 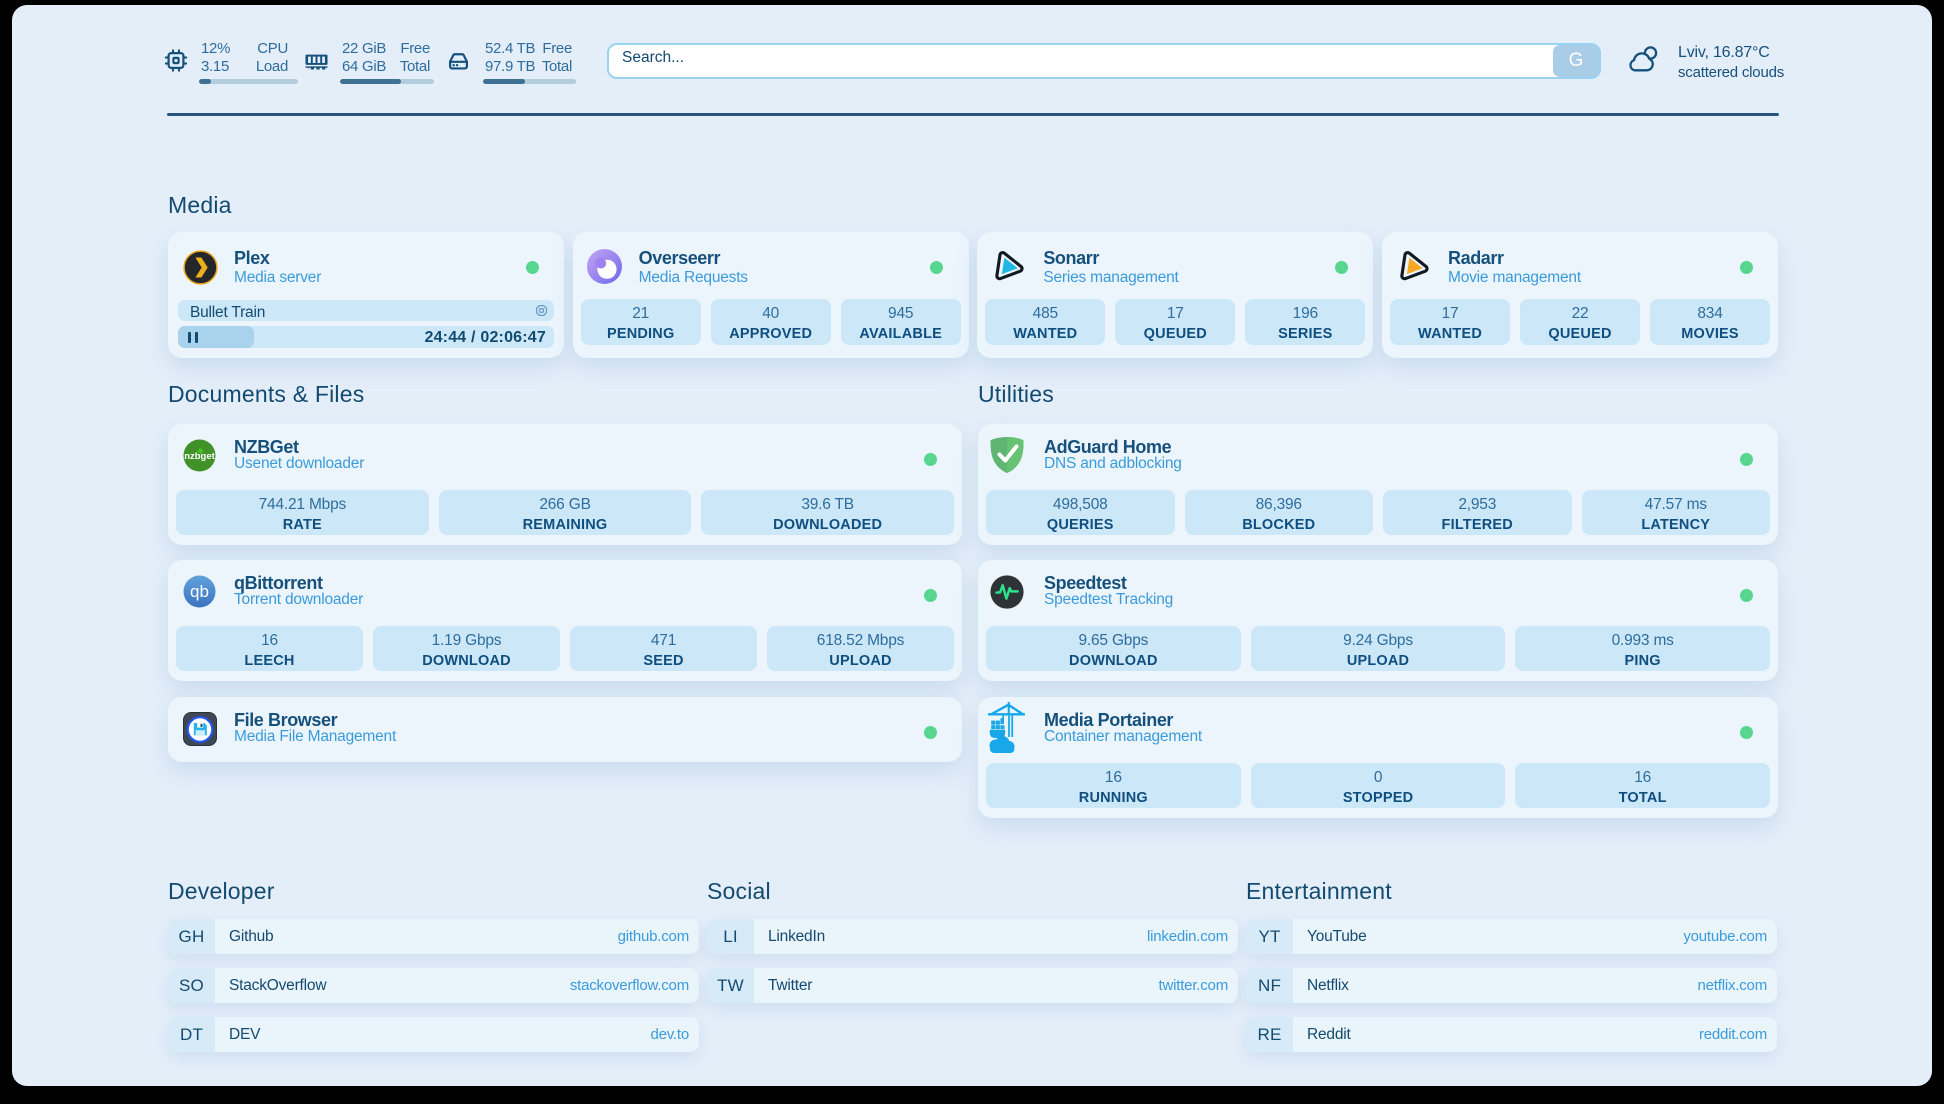 What do you see at coordinates (199, 456) in the screenshot?
I see `svg-text: nzbget` at bounding box center [199, 456].